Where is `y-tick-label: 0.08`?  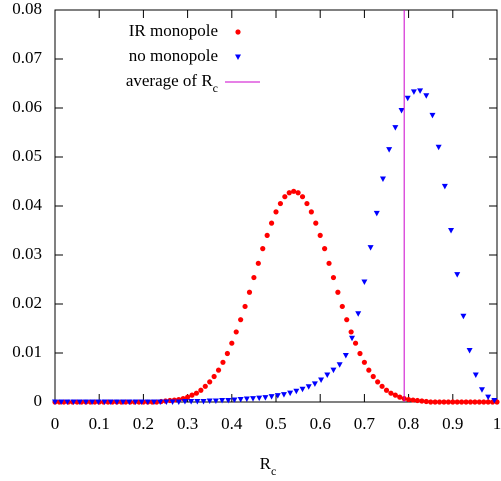
y-tick-label: 0.08 is located at coordinates (27, 9).